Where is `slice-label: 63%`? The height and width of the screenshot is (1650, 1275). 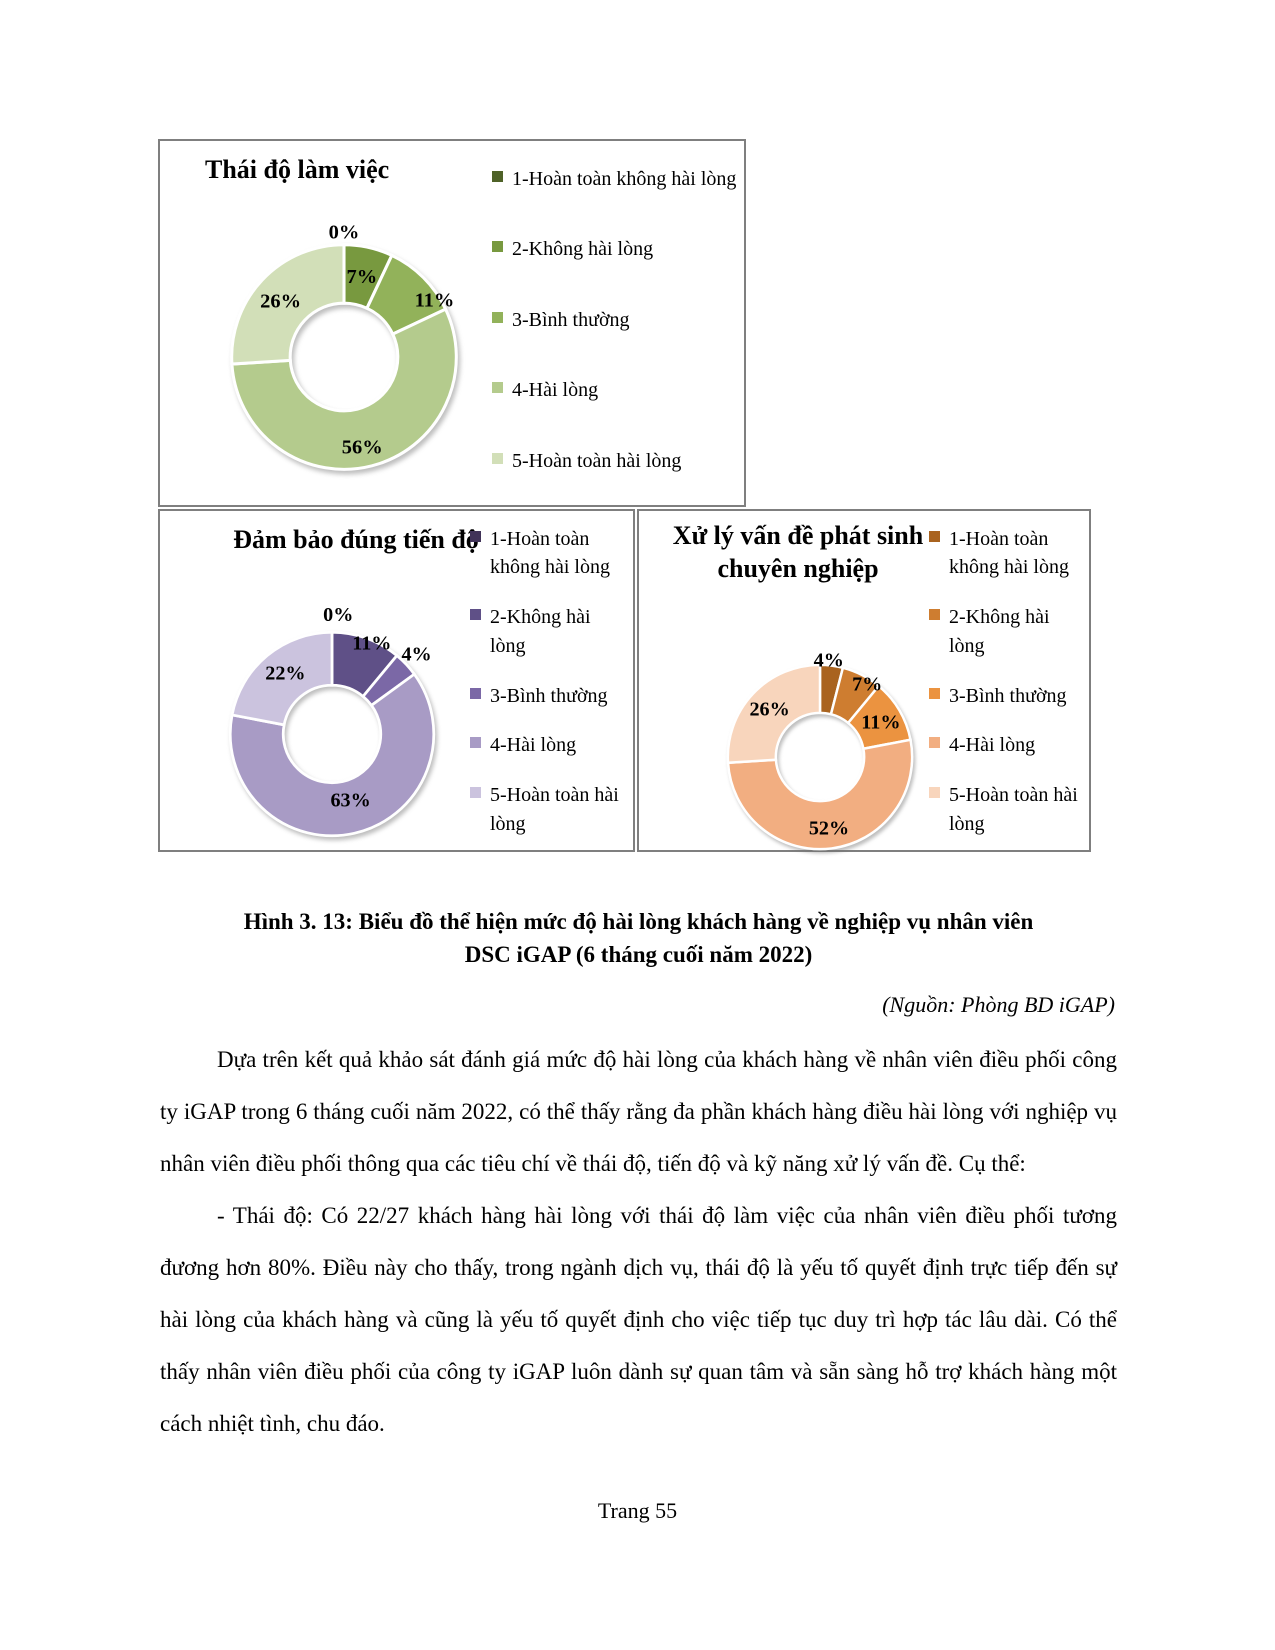
slice-label: 63% is located at coordinates (350, 801).